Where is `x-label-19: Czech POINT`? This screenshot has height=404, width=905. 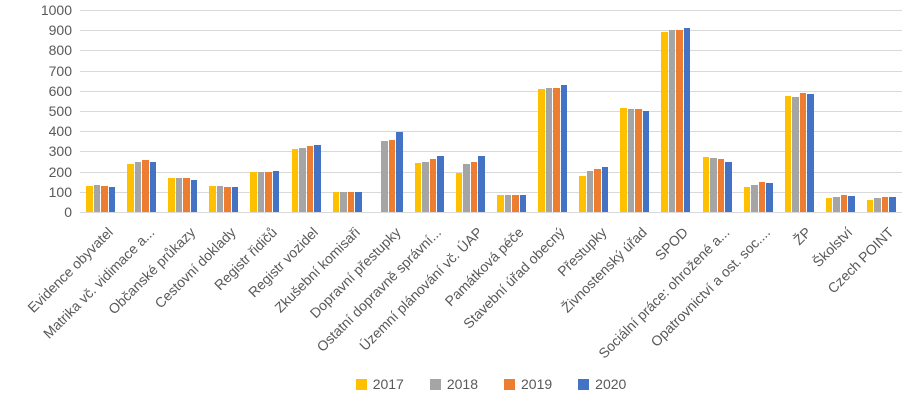
x-label-19: Czech POINT is located at coordinates (860, 260).